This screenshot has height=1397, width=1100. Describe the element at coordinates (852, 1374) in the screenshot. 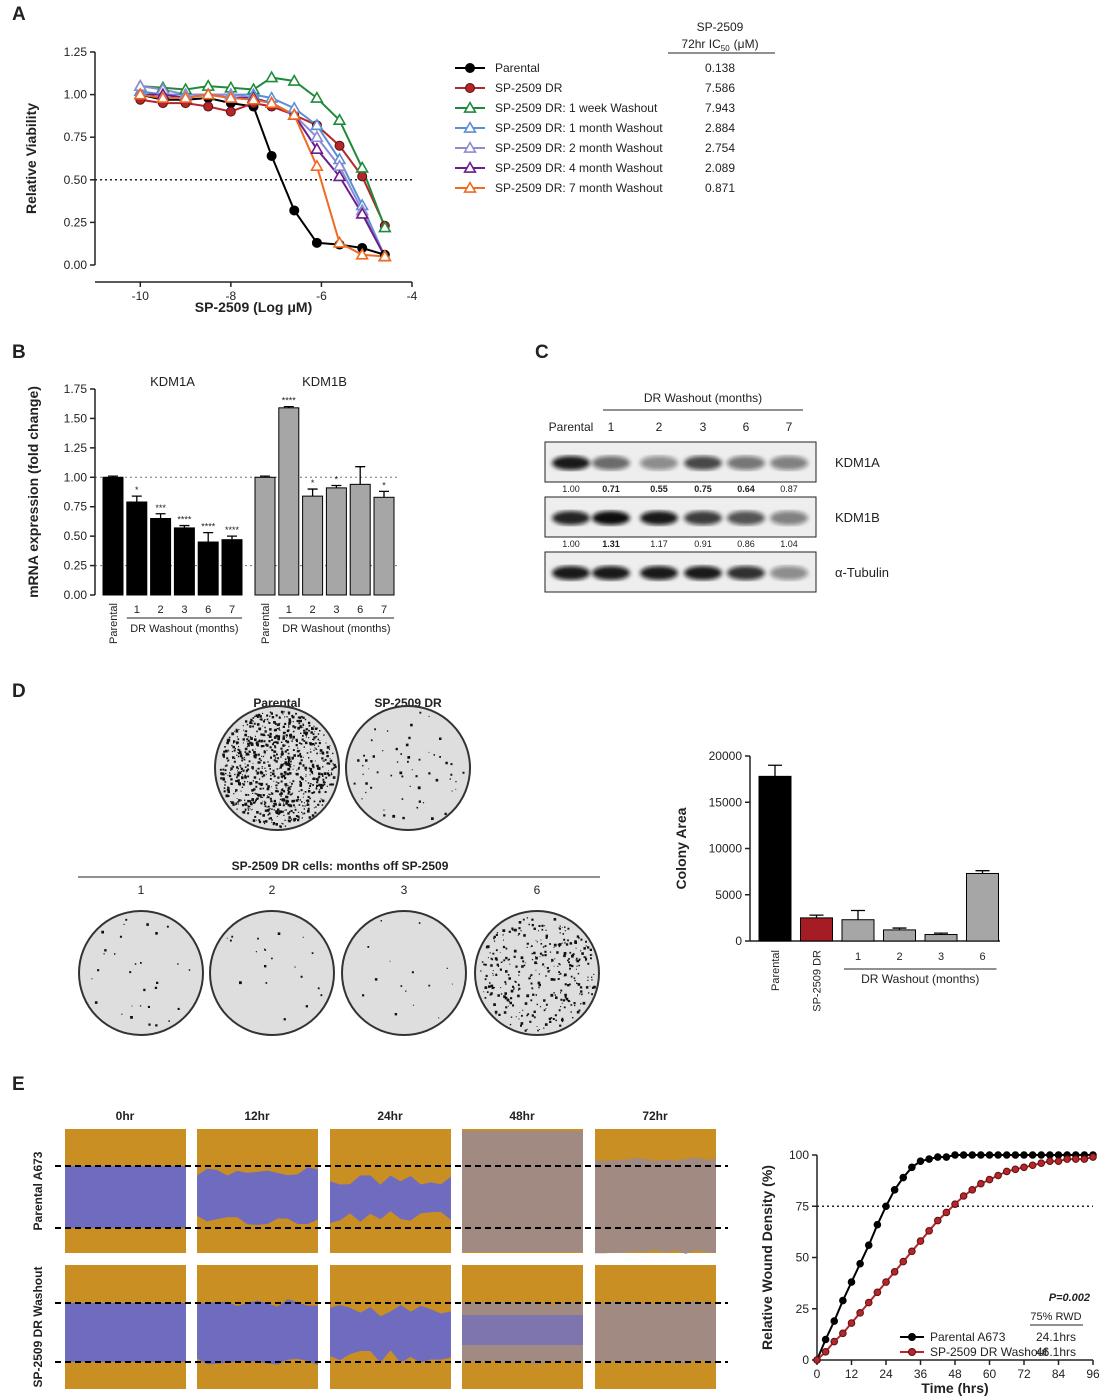

I see `x-tick-label: 12` at that location.